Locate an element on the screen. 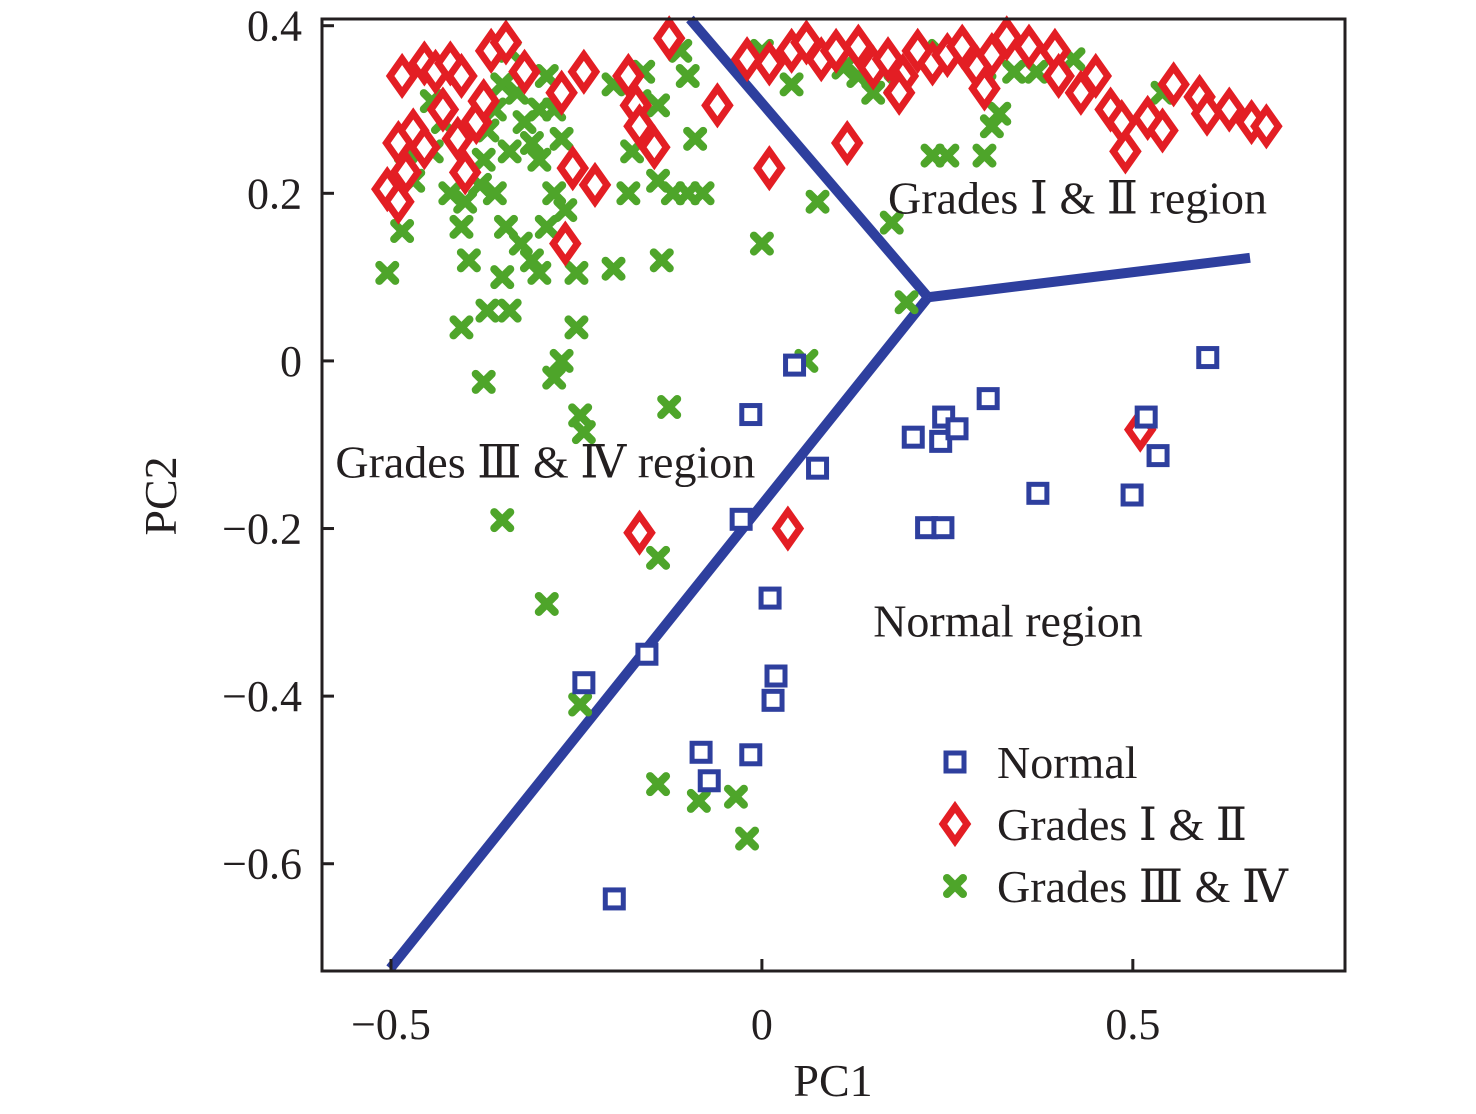 This screenshot has height=1114, width=1476. y-axis-title: PC2 is located at coordinates (160, 495).